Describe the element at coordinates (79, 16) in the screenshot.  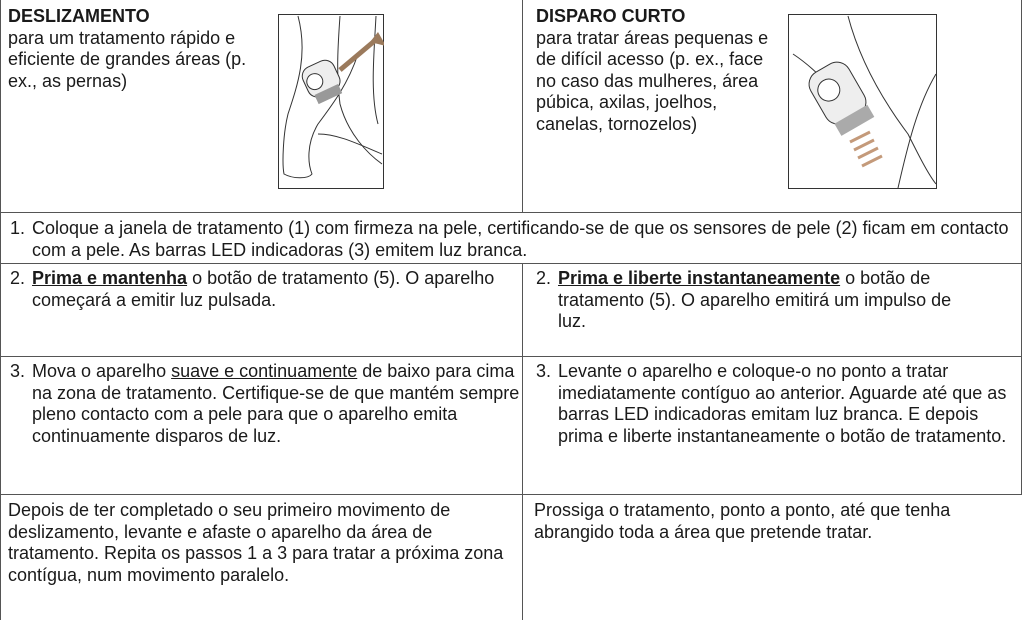
I see `mode-title: DESLIZAMENTO` at that location.